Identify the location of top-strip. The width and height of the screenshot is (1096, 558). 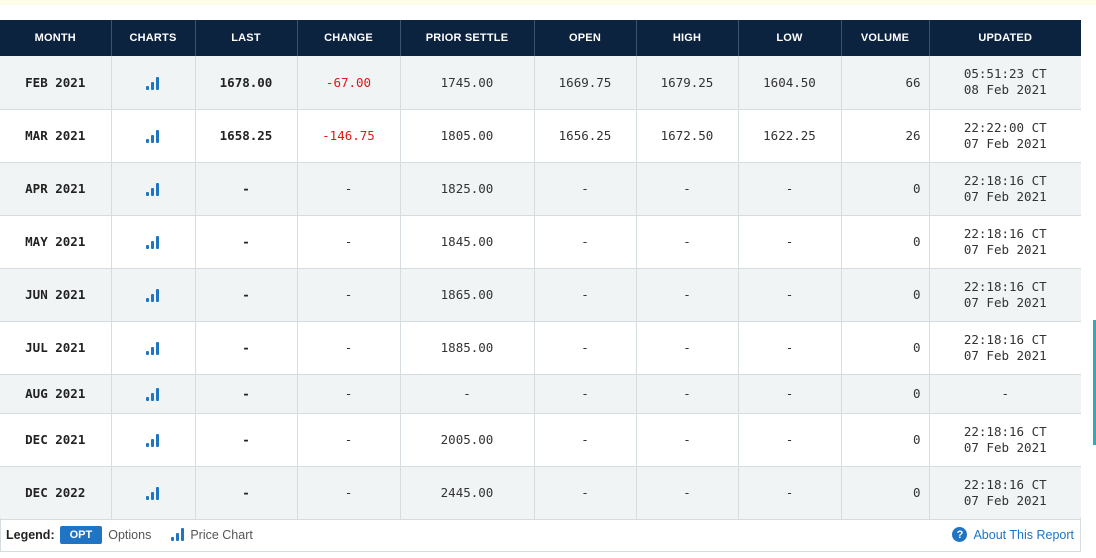
(548, 2).